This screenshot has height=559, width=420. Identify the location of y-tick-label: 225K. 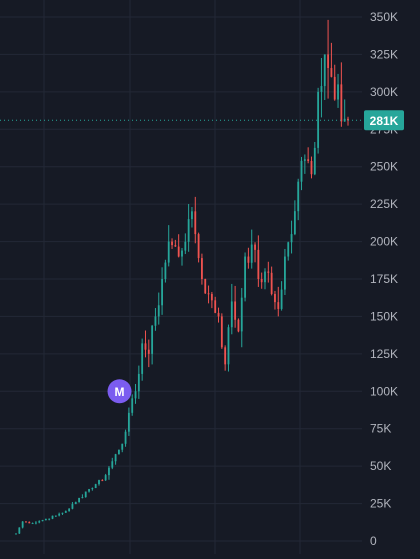
(384, 204).